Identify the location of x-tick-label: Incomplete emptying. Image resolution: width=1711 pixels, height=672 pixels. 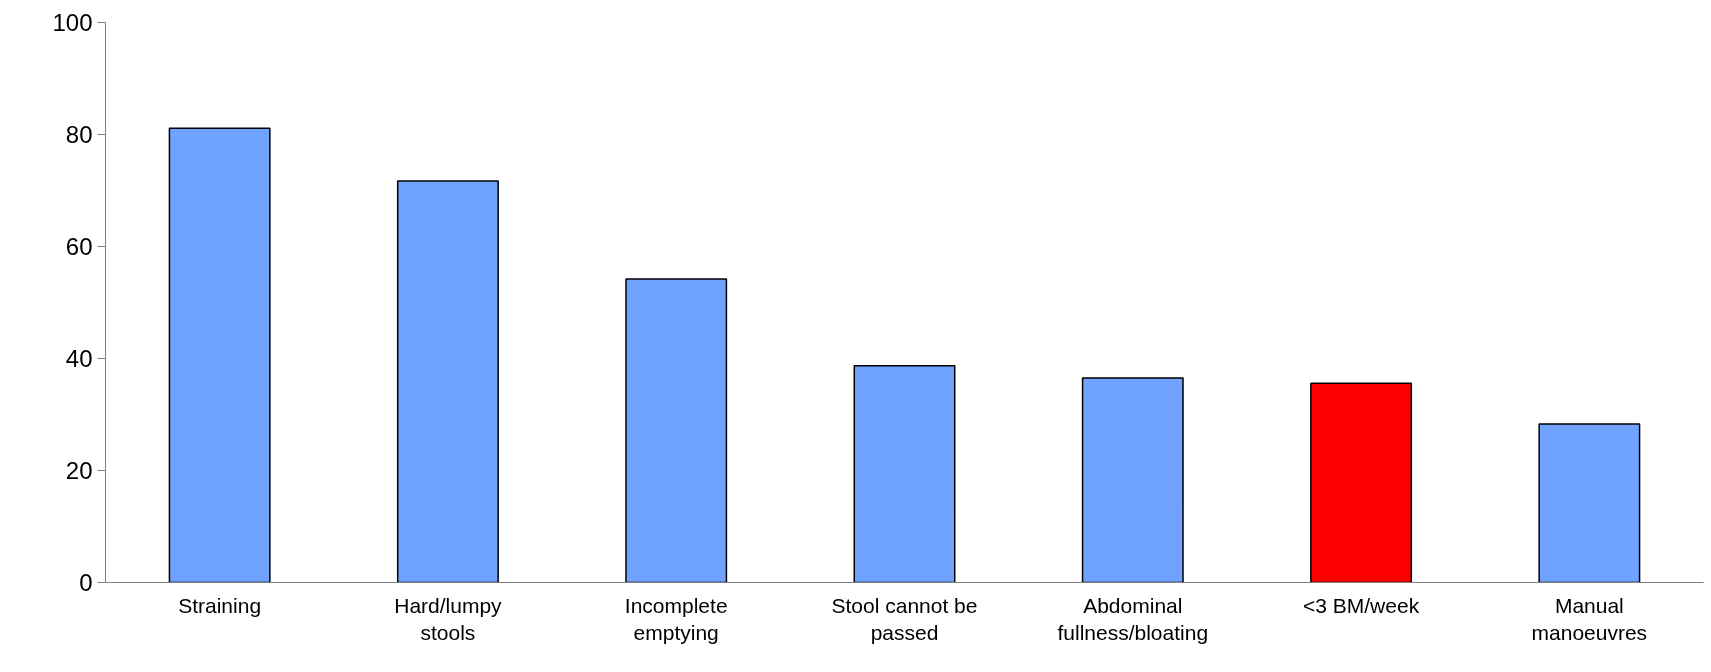
(676, 619).